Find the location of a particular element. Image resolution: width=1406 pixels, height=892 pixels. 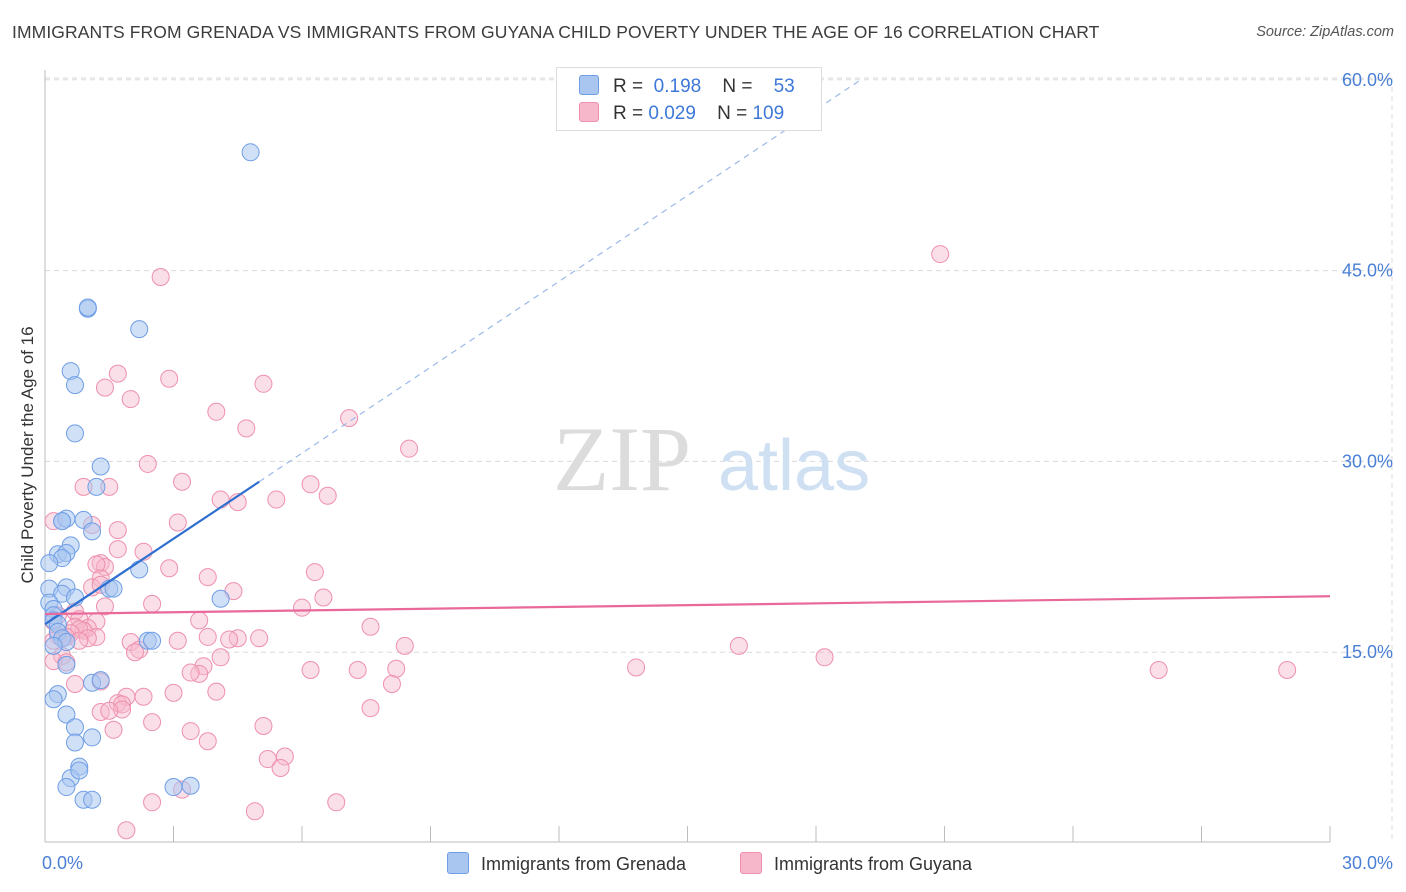

y-tick-label: 60.0% is located at coordinates (1367, 80).